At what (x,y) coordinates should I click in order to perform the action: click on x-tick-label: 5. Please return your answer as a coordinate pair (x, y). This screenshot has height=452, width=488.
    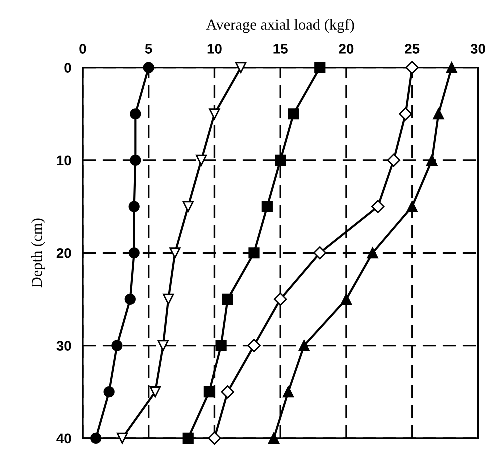
    Looking at the image, I should click on (148, 49).